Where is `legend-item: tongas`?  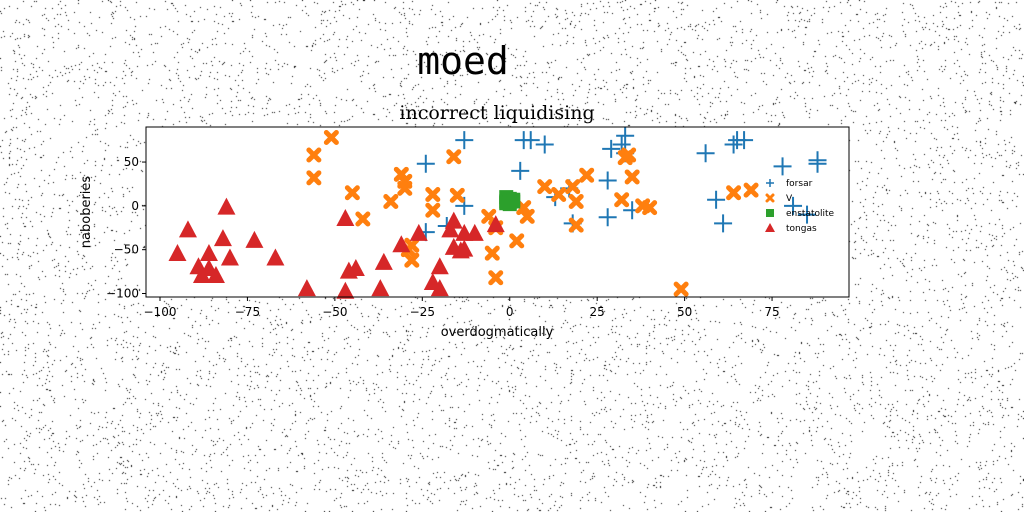 legend-item: tongas is located at coordinates (791, 228).